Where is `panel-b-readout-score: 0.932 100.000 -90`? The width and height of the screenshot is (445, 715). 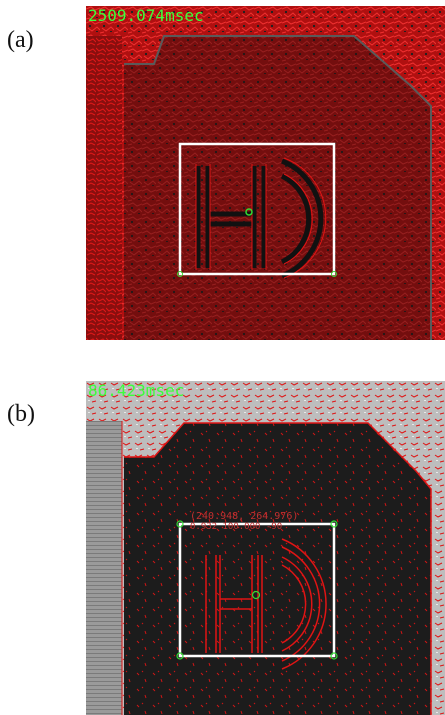 panel-b-readout-score: 0.932 100.000 -90 is located at coordinates (236, 527).